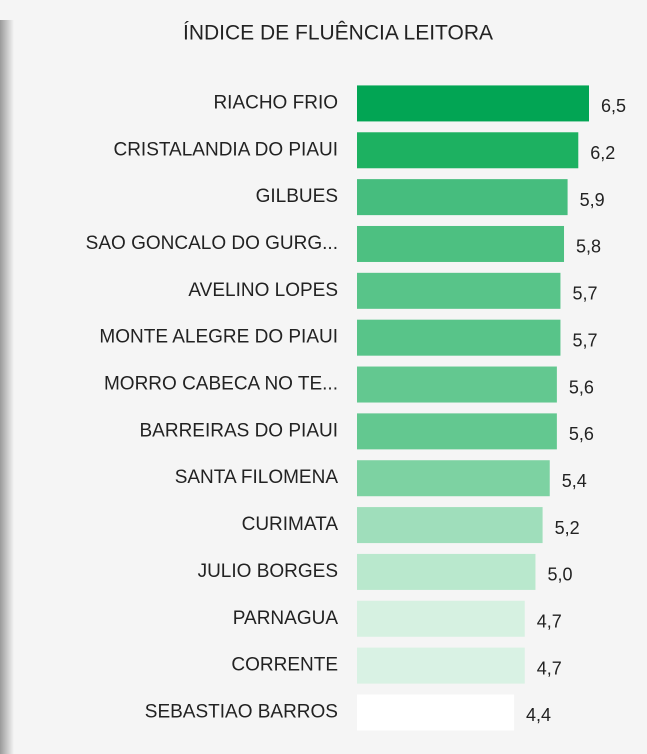 This screenshot has height=754, width=647. What do you see at coordinates (257, 477) in the screenshot?
I see `category-label: SANTA FILOMENA` at bounding box center [257, 477].